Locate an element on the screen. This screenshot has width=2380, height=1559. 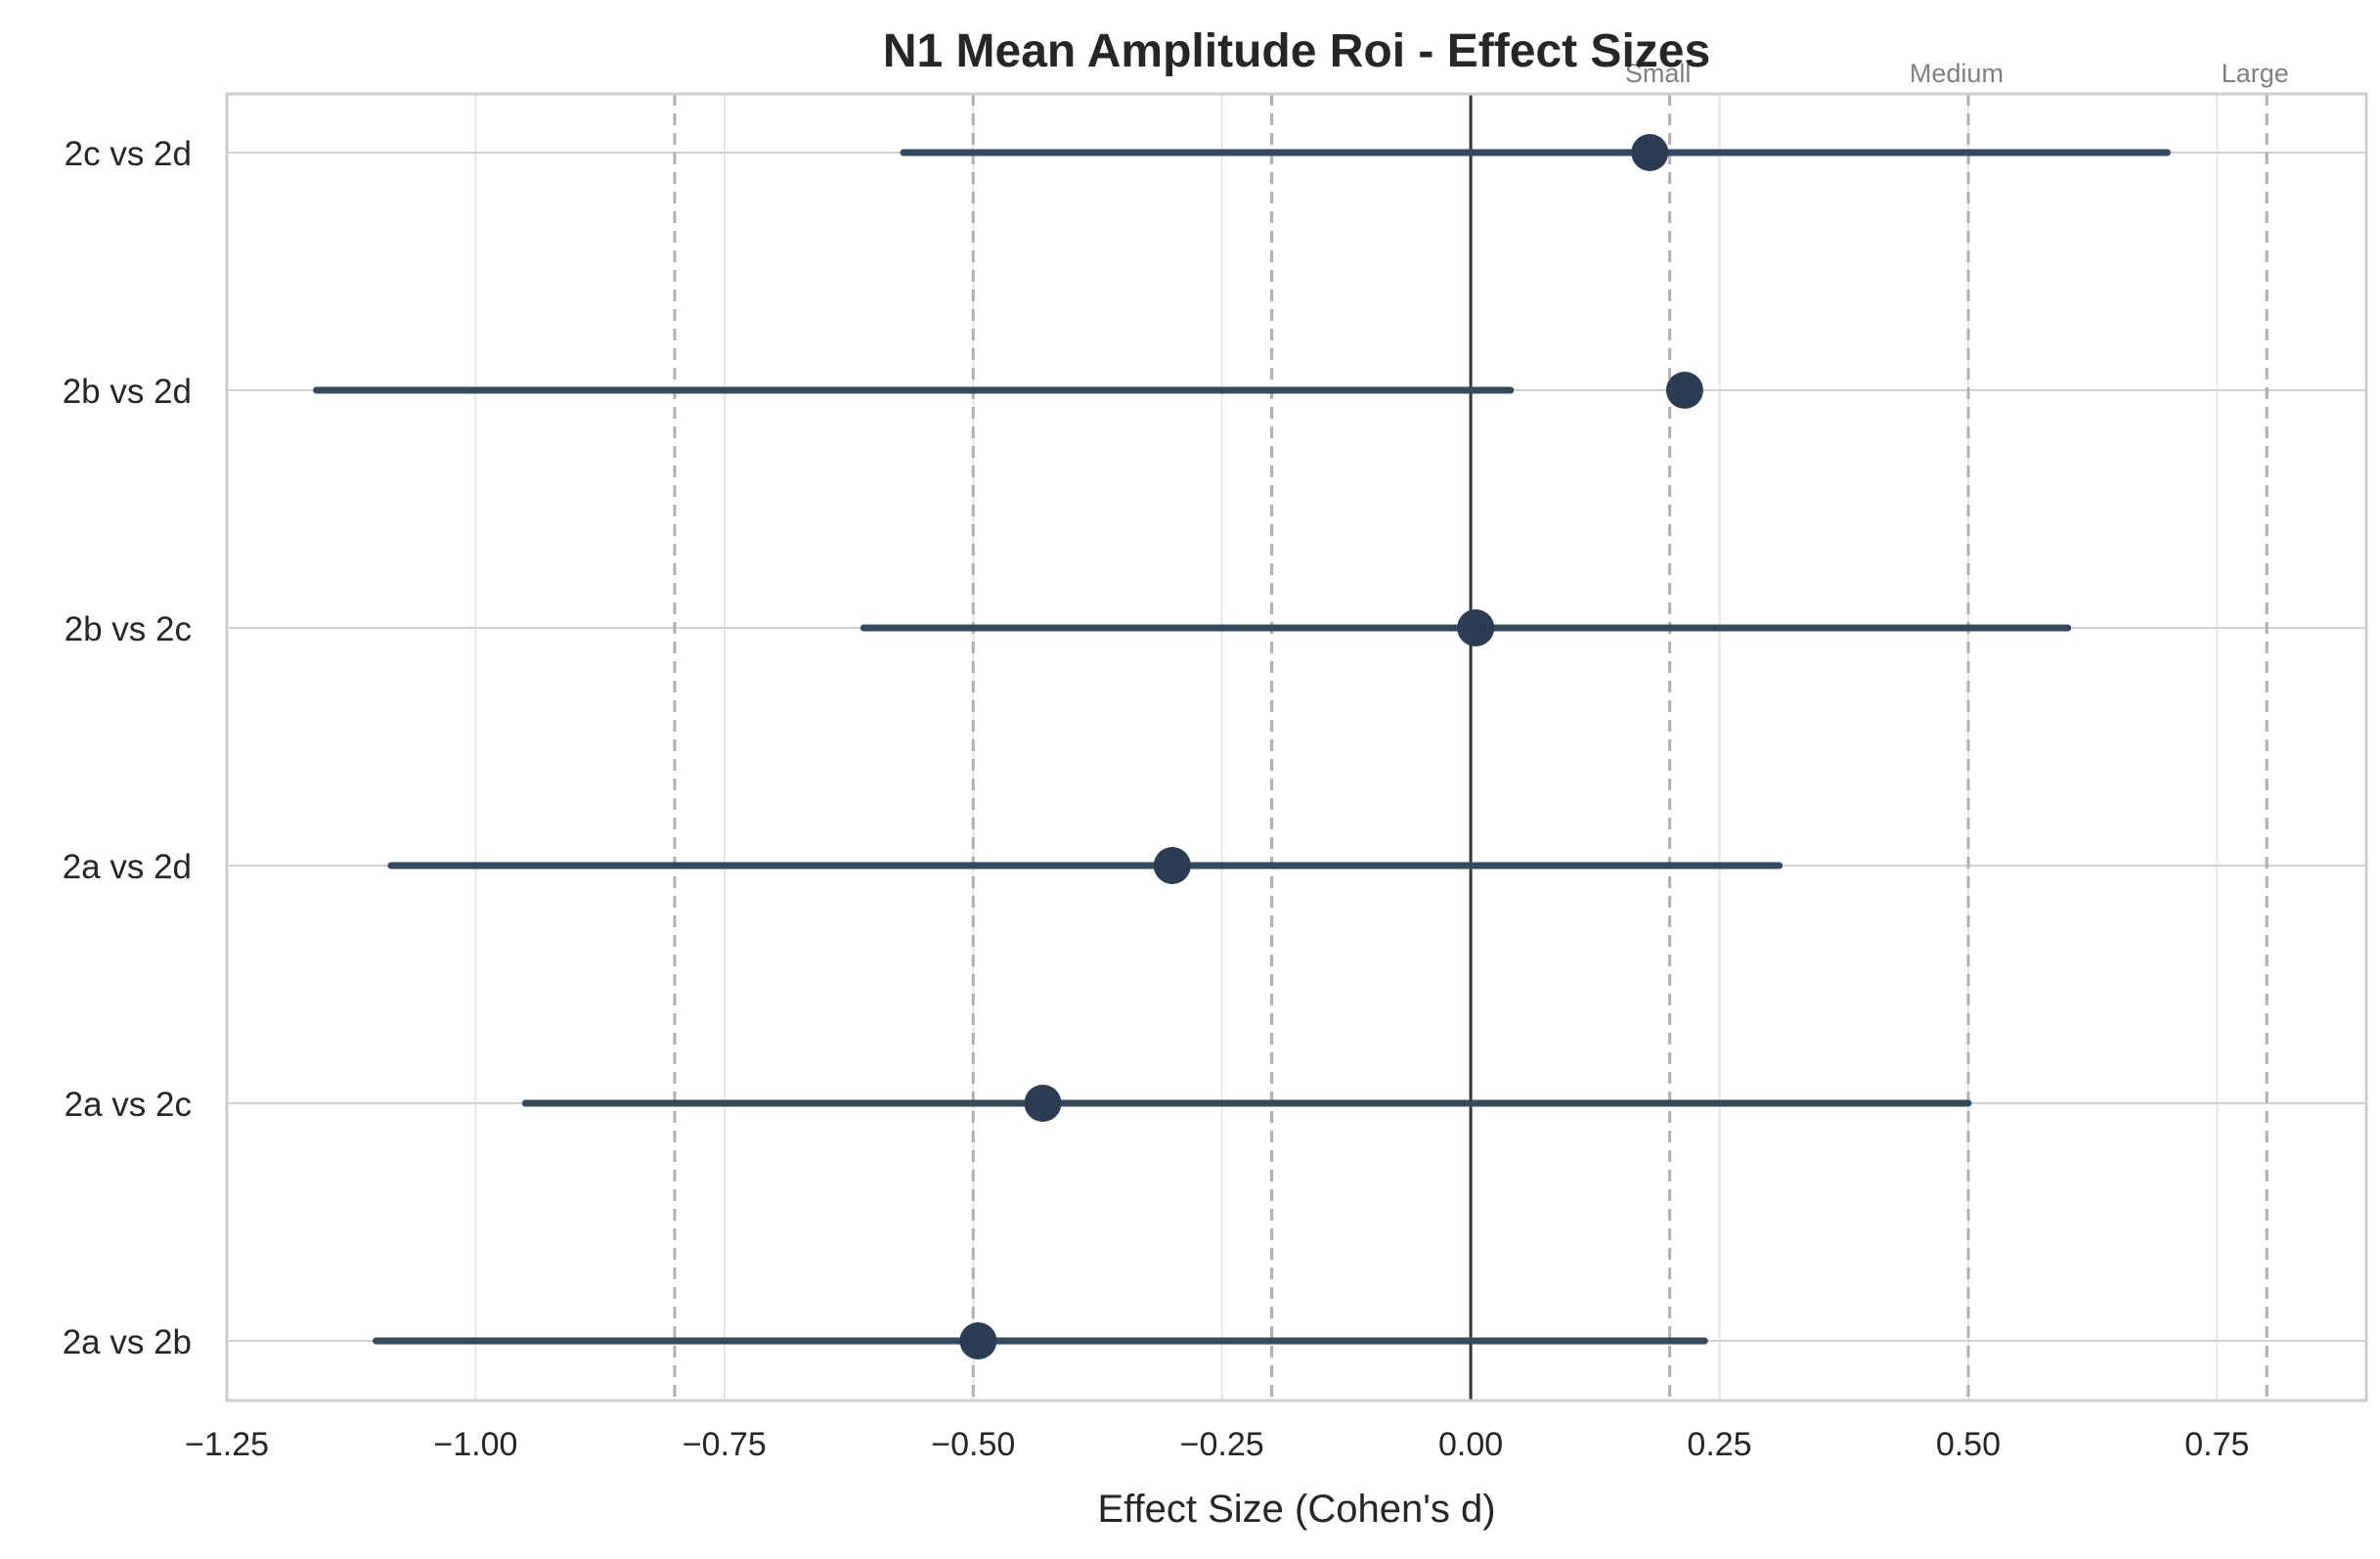
chart-title: N1 Mean Amplitude Roi - Effect Sizes is located at coordinates (1296, 51).